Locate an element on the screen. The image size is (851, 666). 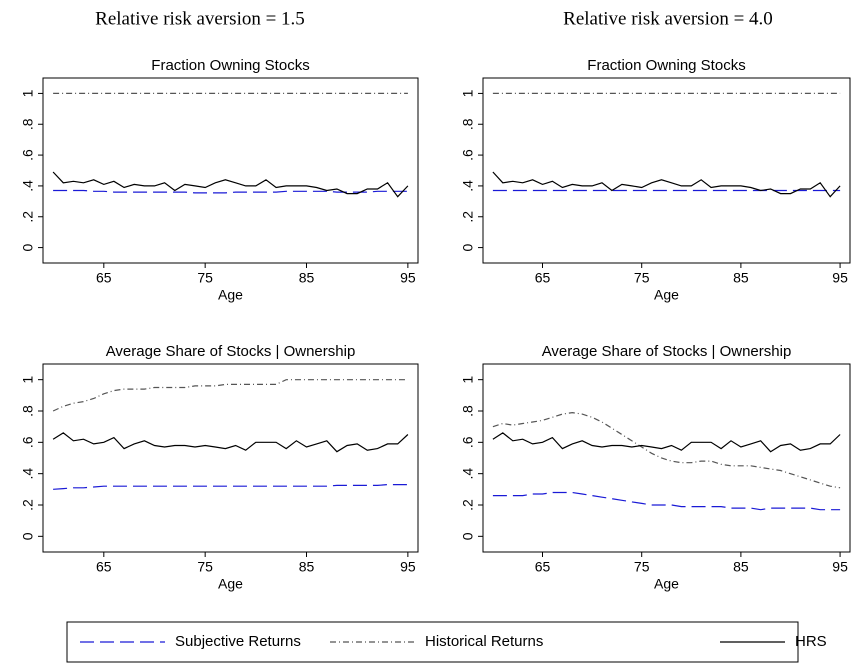
legend-label: Historical Returns is located at coordinates (484, 641).